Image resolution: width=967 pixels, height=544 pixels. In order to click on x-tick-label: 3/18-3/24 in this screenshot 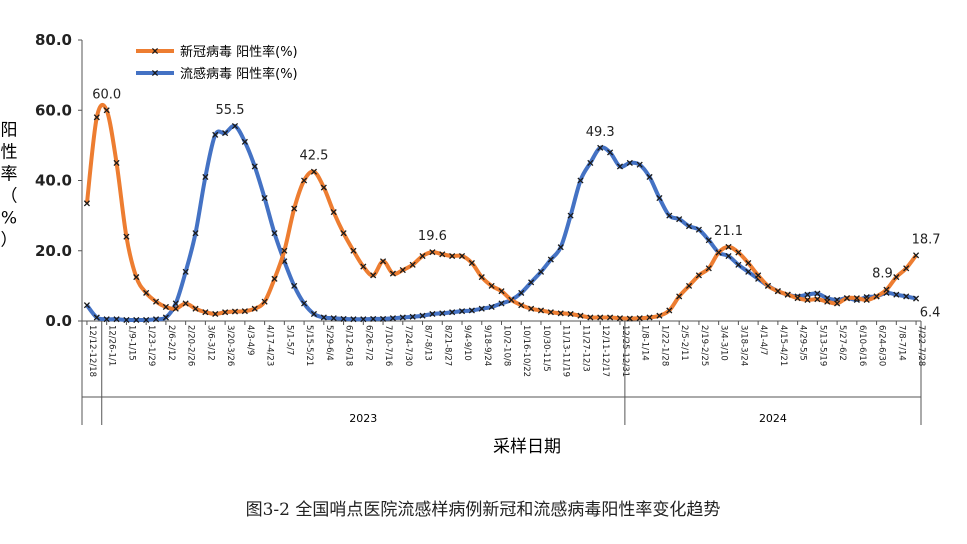, I will do `click(743, 345)`.